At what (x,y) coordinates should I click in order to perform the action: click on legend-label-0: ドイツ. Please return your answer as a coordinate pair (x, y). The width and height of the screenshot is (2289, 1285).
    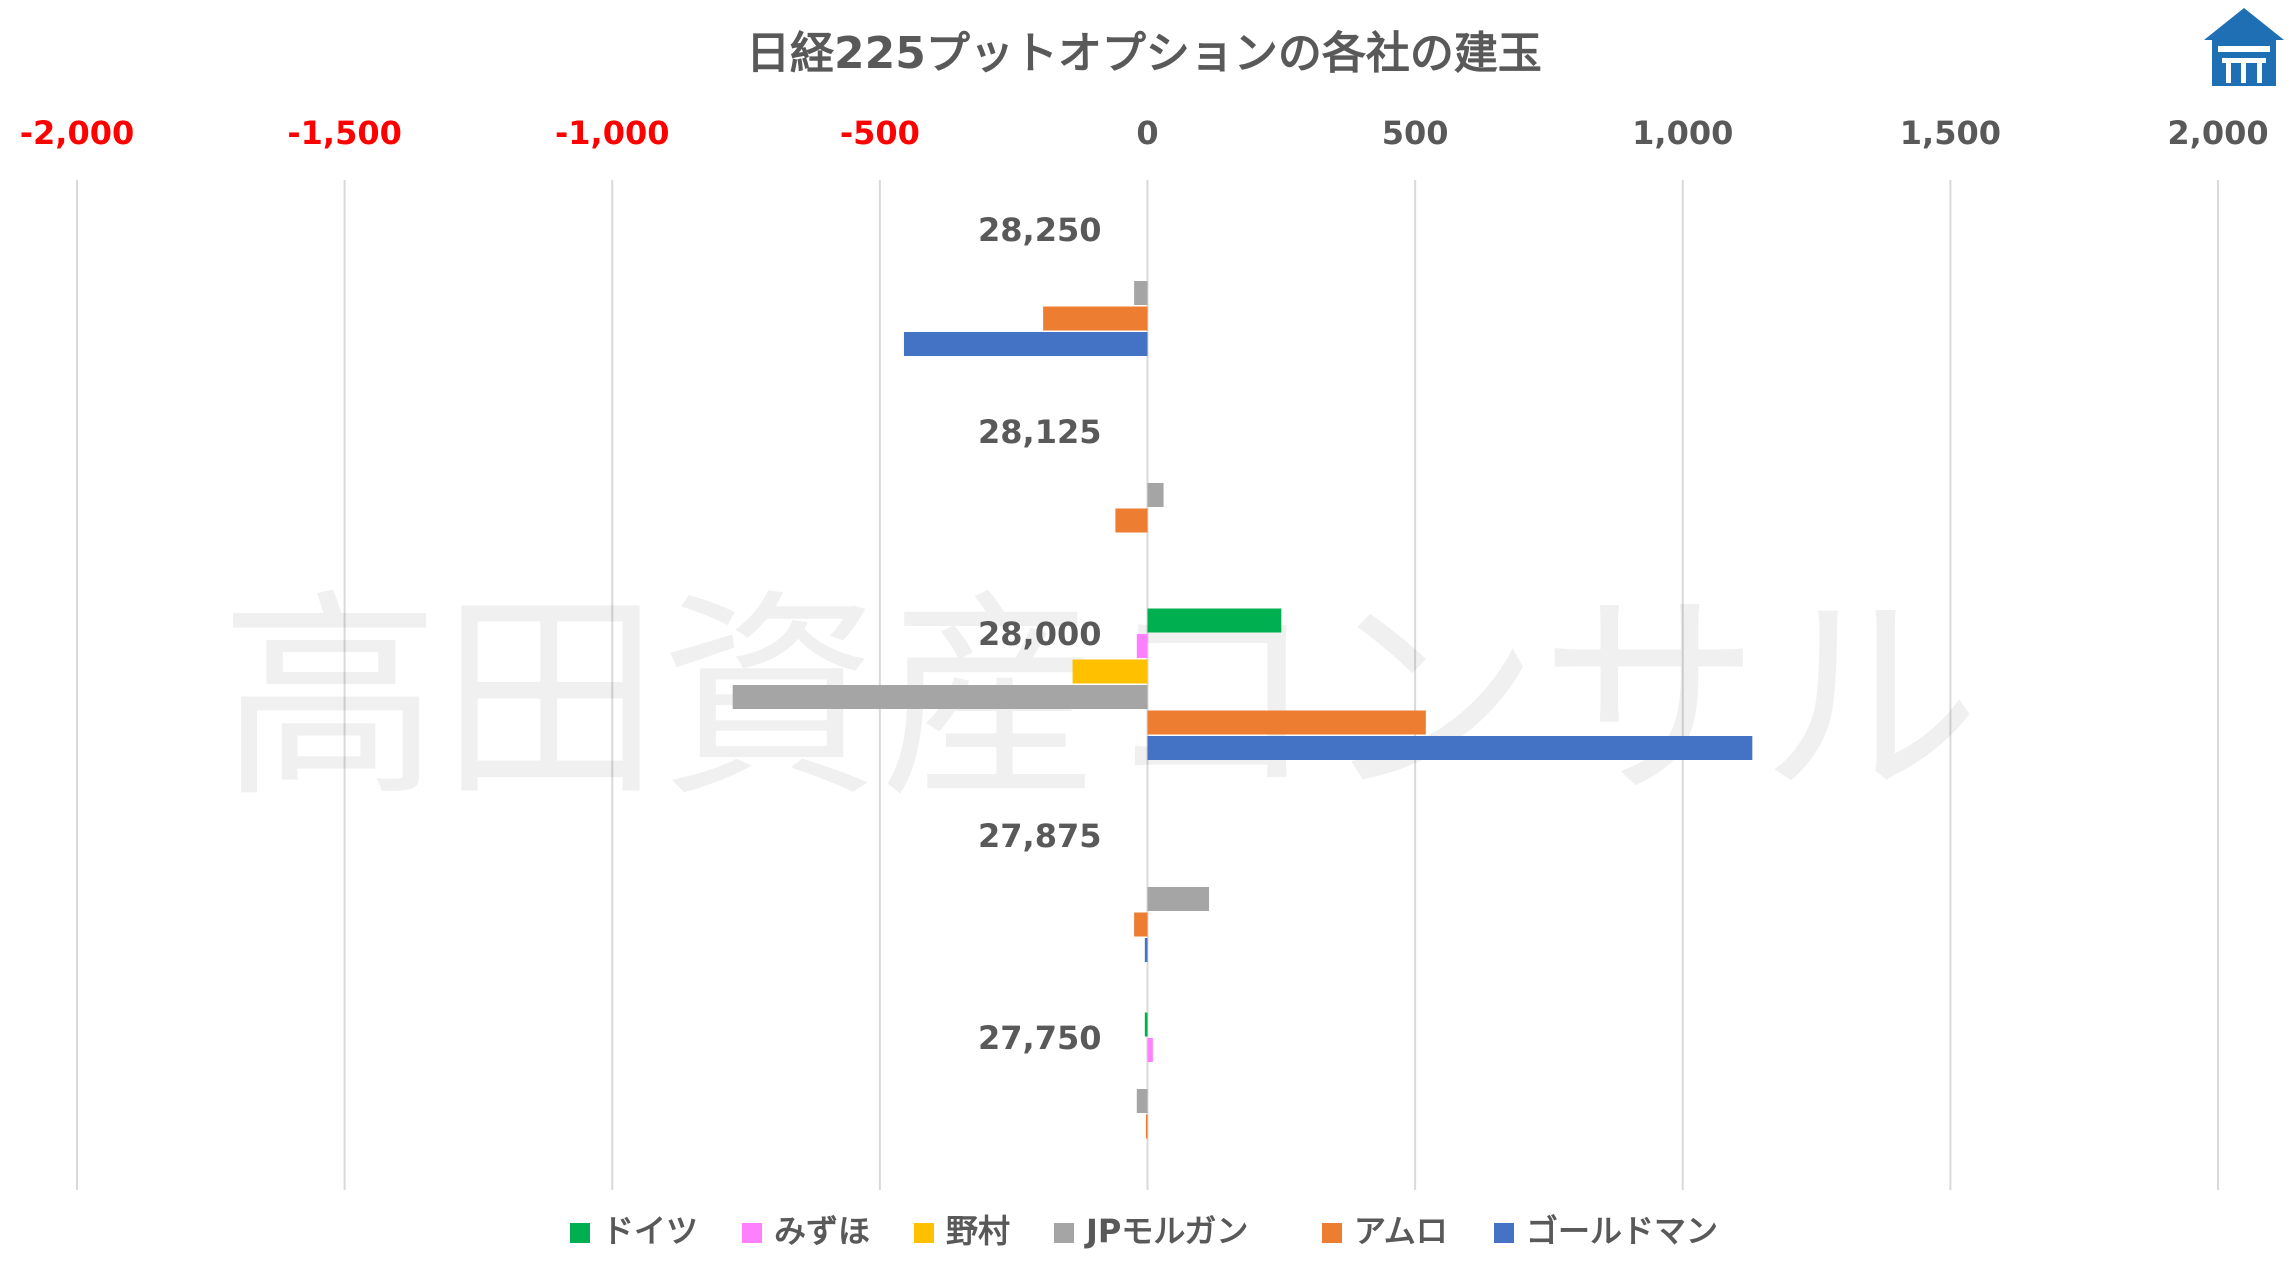
    Looking at the image, I should click on (650, 1231).